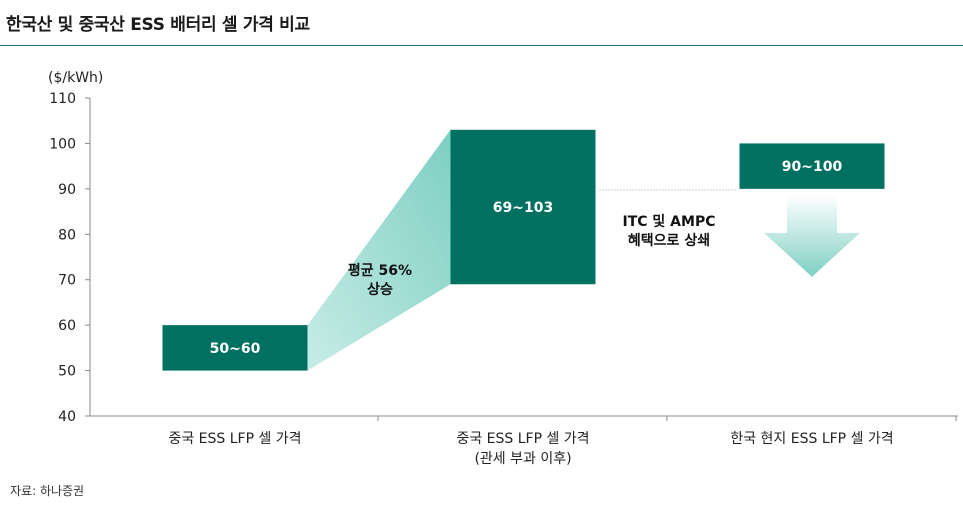 The image size is (963, 509). What do you see at coordinates (811, 439) in the screenshot?
I see `x-category-label: 한국 현지 ESS LFP 셀 가격` at bounding box center [811, 439].